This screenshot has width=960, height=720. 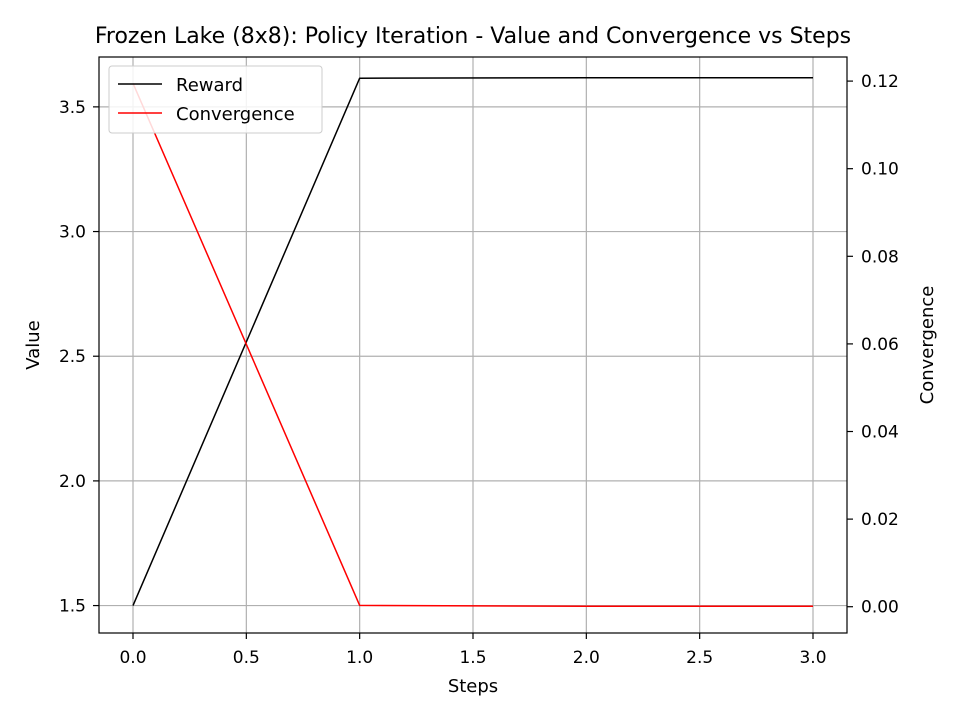 What do you see at coordinates (586, 658) in the screenshot?
I see `x-tick-label: 2.0` at bounding box center [586, 658].